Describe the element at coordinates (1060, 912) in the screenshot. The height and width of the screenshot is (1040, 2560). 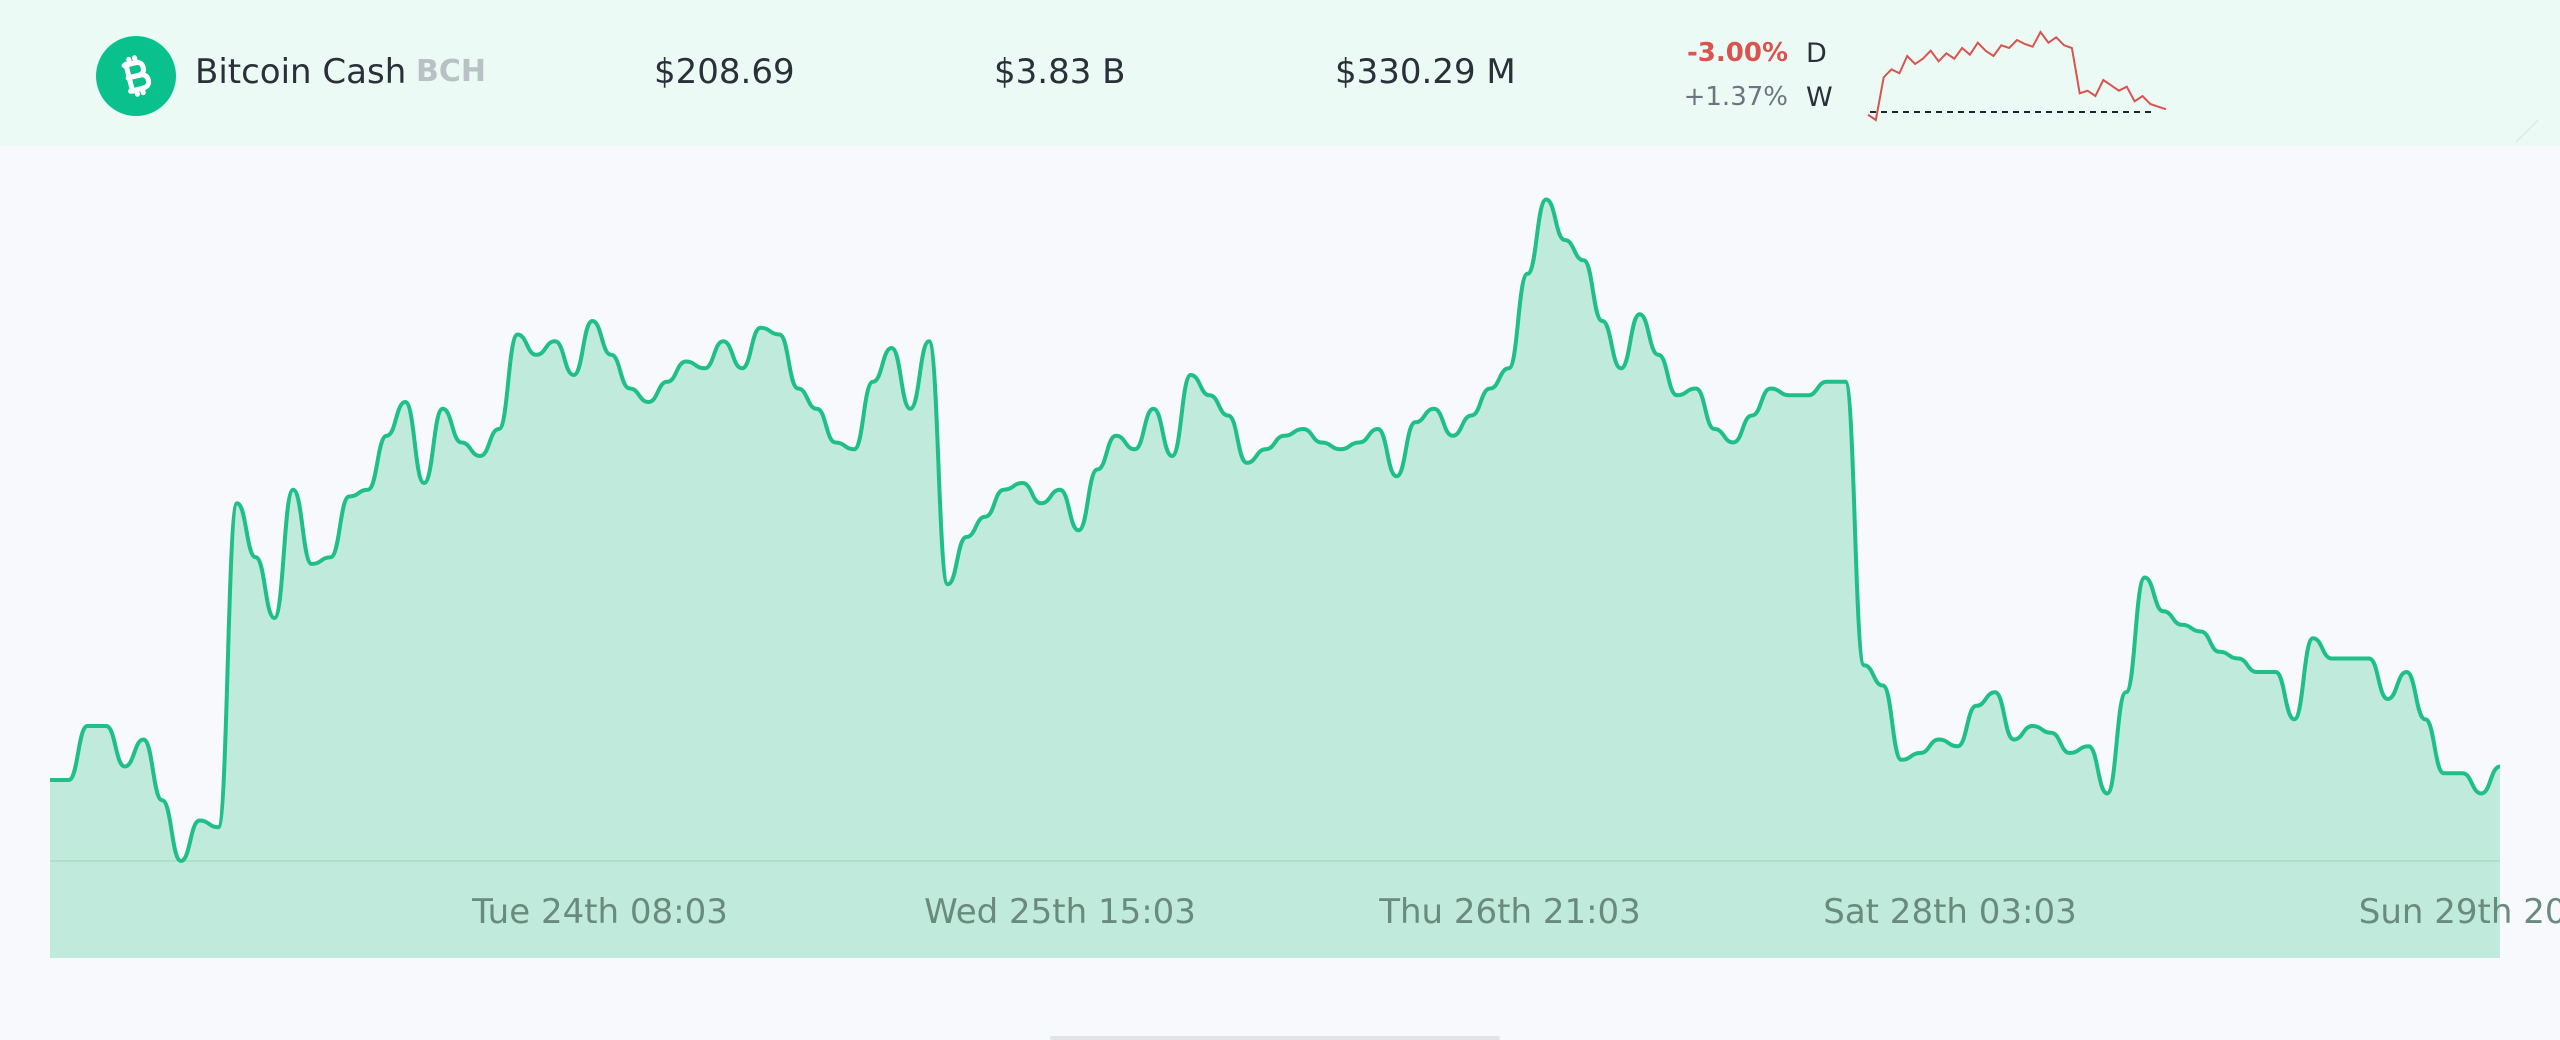
I see `x-tick-label: Wed 25th 15:03` at that location.